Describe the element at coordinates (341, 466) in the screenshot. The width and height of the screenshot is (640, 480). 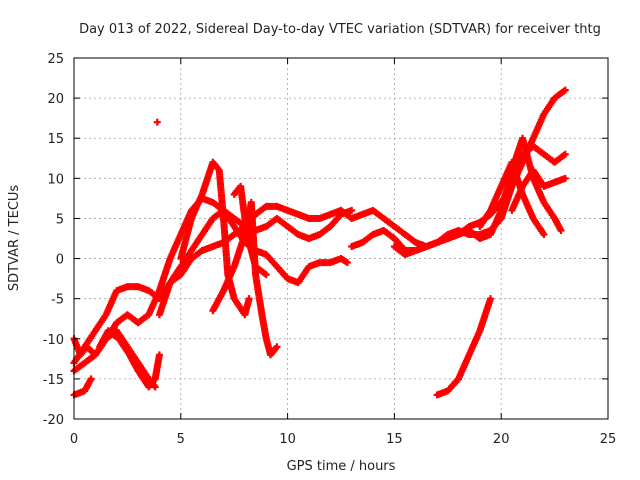
I see `x-axis-label: GPS time / hours` at that location.